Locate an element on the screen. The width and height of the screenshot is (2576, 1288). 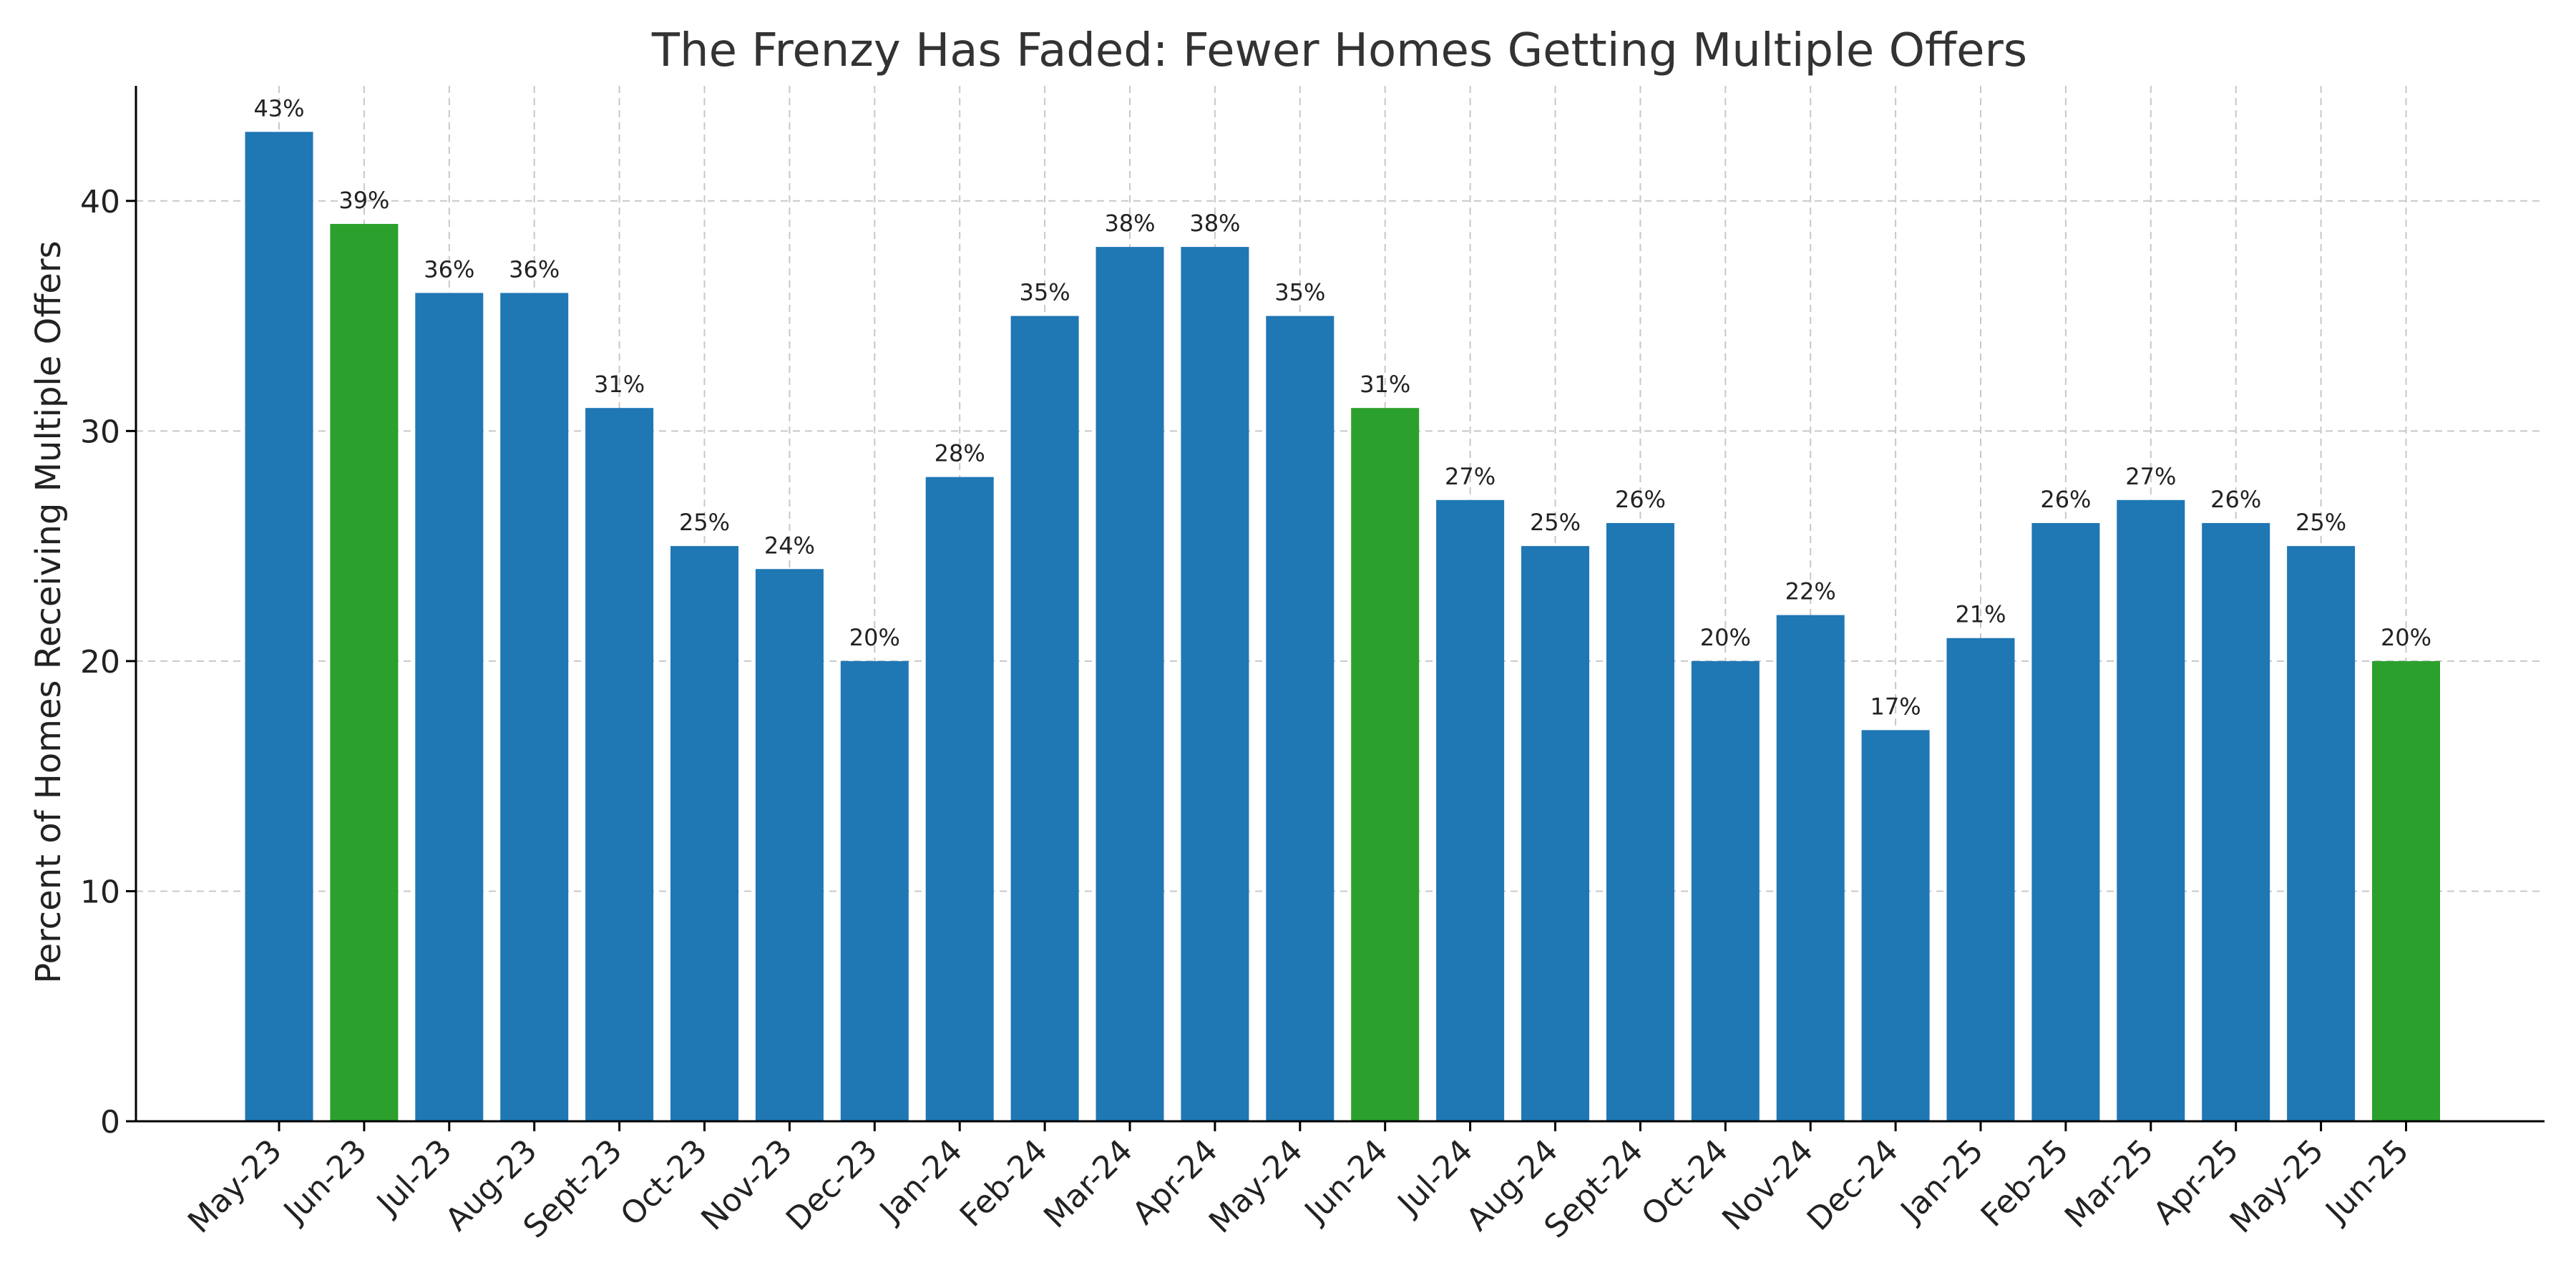
x-tick-label: Nov-23 is located at coordinates (746, 1185).